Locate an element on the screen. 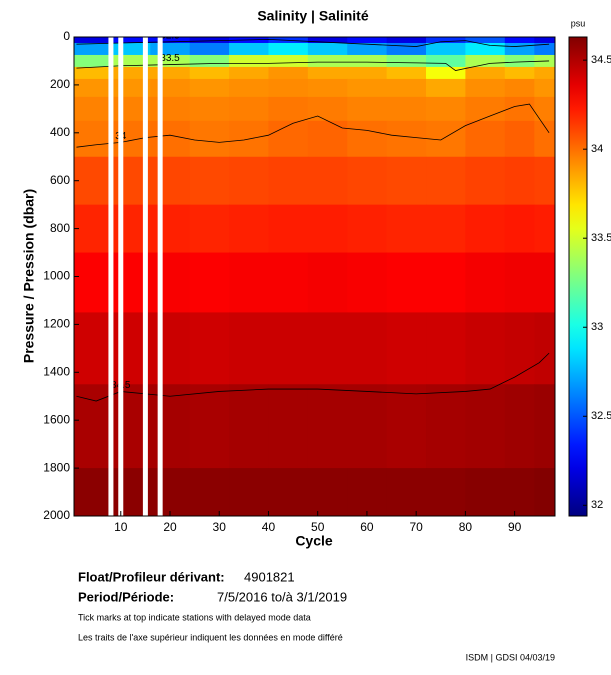 The image size is (611, 675). x-axis-label: Cycle is located at coordinates (314, 541).